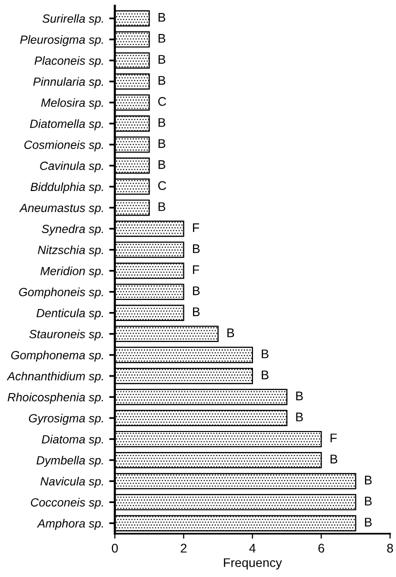 The width and height of the screenshot is (396, 577). Describe the element at coordinates (66, 503) in the screenshot. I see `y-tick-label: Cocconeis sp.` at that location.